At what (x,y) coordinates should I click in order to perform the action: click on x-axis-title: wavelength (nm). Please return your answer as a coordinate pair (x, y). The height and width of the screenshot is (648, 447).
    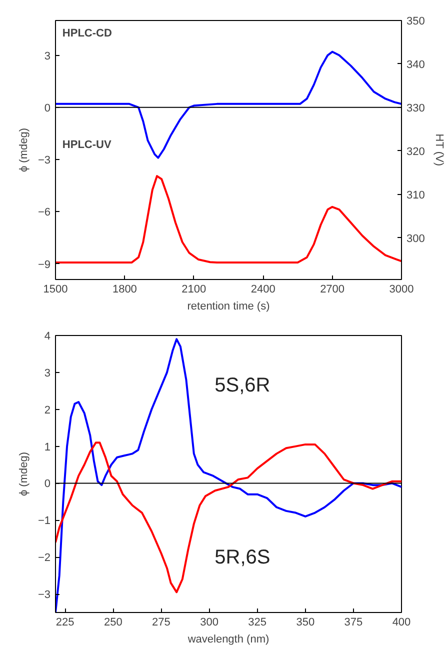
    Looking at the image, I should click on (228, 640).